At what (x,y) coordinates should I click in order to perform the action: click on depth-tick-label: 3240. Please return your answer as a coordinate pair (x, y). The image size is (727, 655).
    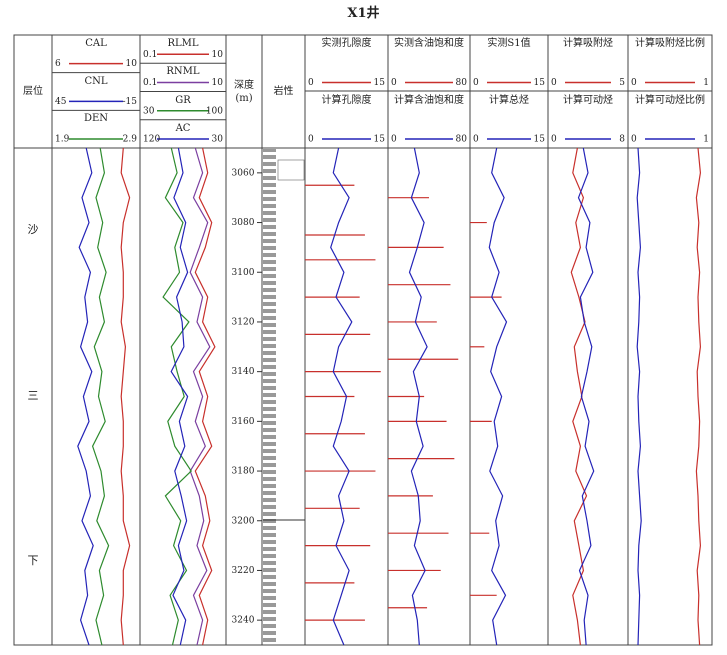
    Looking at the image, I should click on (243, 621).